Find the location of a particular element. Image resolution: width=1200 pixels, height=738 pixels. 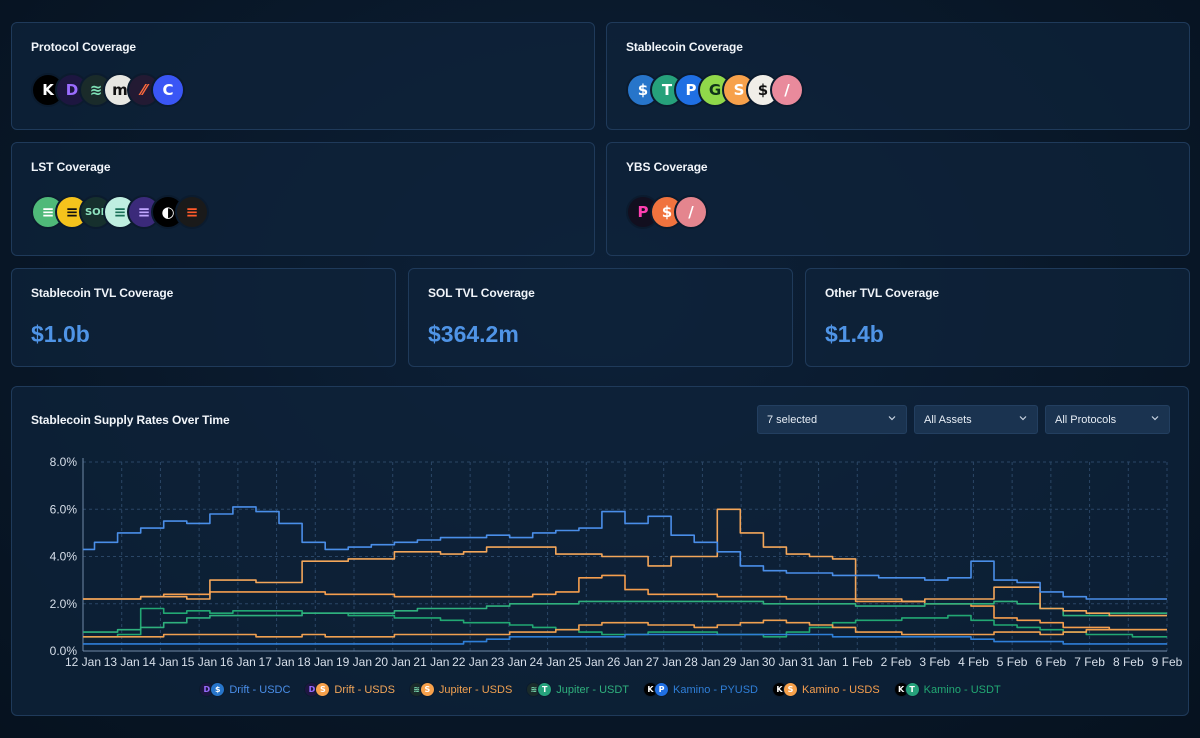

y-tick-label: 0.0% is located at coordinates (64, 651).